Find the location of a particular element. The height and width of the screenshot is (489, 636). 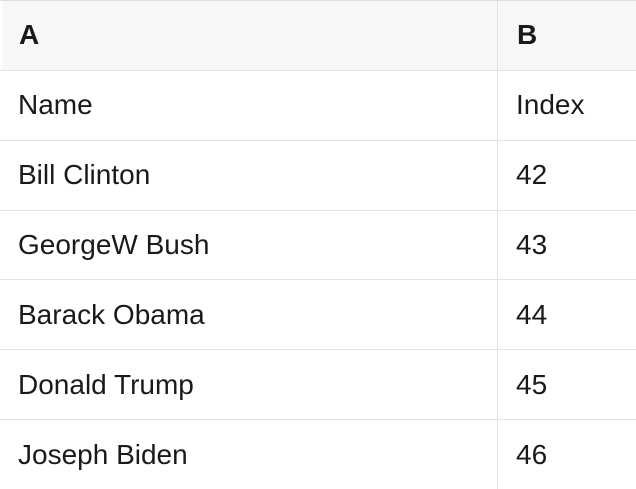

table-cell: Bill Clinton is located at coordinates (249, 175).